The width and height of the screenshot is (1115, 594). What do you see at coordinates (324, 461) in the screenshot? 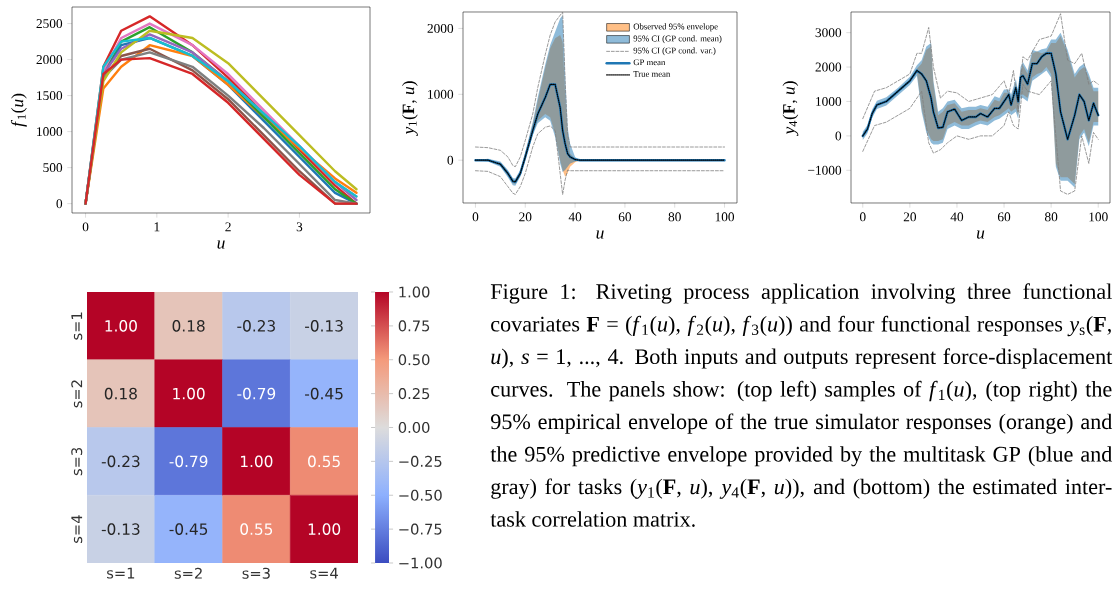
I see `data-label: 0.55` at bounding box center [324, 461].